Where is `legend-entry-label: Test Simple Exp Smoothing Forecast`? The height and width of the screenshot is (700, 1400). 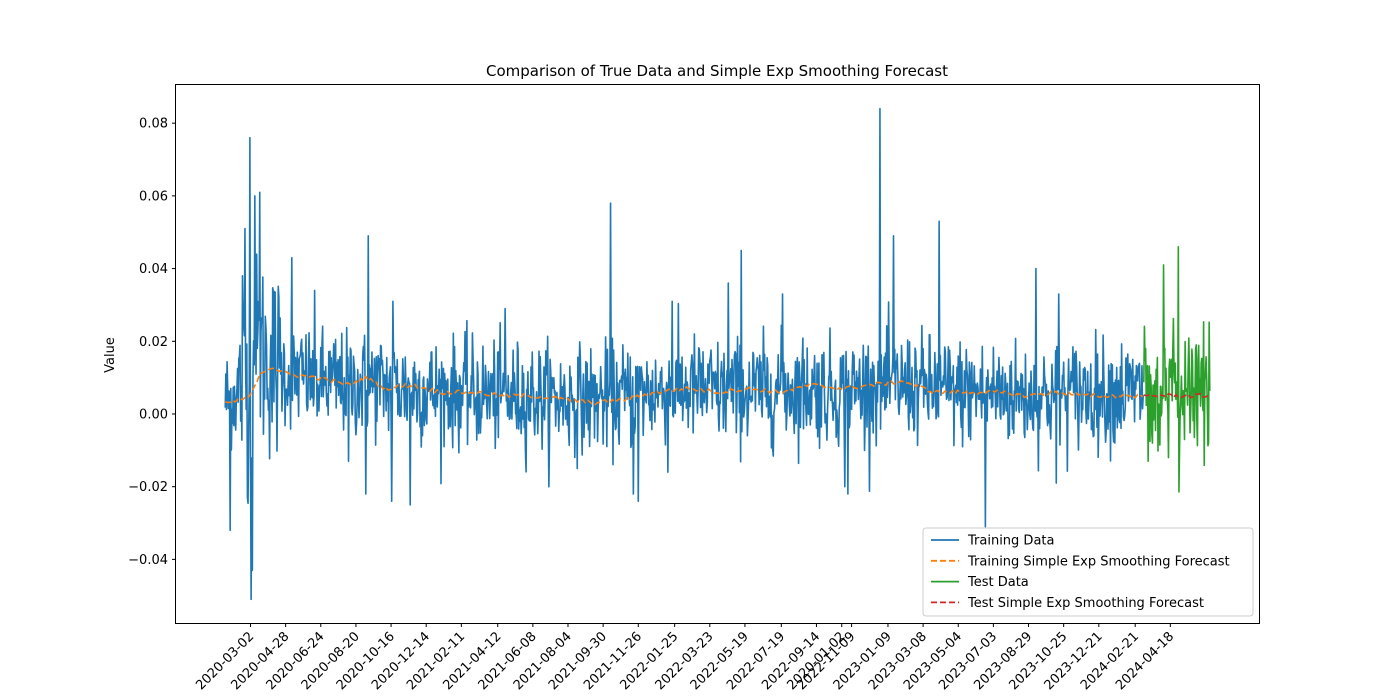
legend-entry-label: Test Simple Exp Smoothing Forecast is located at coordinates (1085, 603).